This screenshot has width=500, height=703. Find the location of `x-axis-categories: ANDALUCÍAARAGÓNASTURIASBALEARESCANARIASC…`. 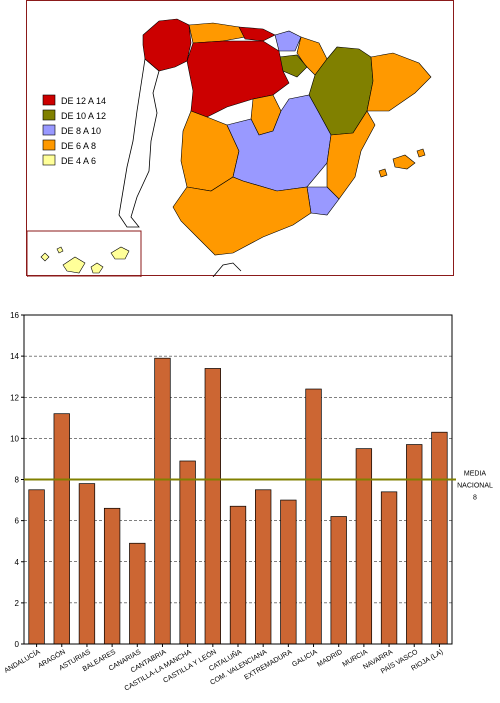

x-axis-categories: ANDALUCÍAARAGÓNASTURIASBALEARESCANARIASC… is located at coordinates (223, 668).